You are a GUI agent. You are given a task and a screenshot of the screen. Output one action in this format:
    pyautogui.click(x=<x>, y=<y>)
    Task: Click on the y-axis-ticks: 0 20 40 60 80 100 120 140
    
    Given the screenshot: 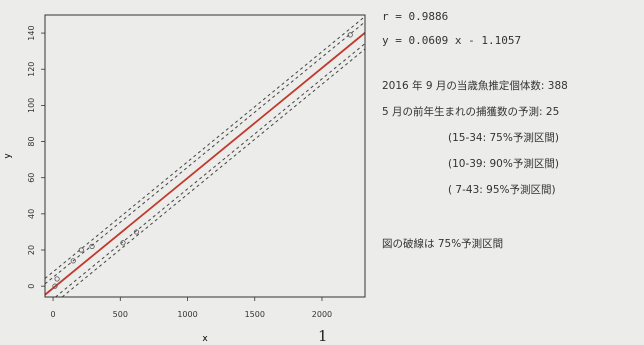 What is the action you would take?
    pyautogui.click(x=36, y=157)
    